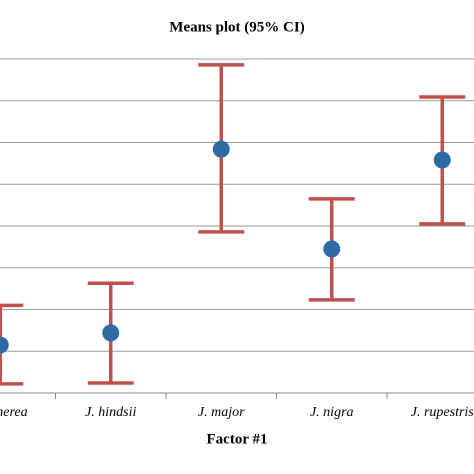 The image size is (474, 474). What do you see at coordinates (442, 412) in the screenshot?
I see `x-tick-label: J. rupestris` at bounding box center [442, 412].